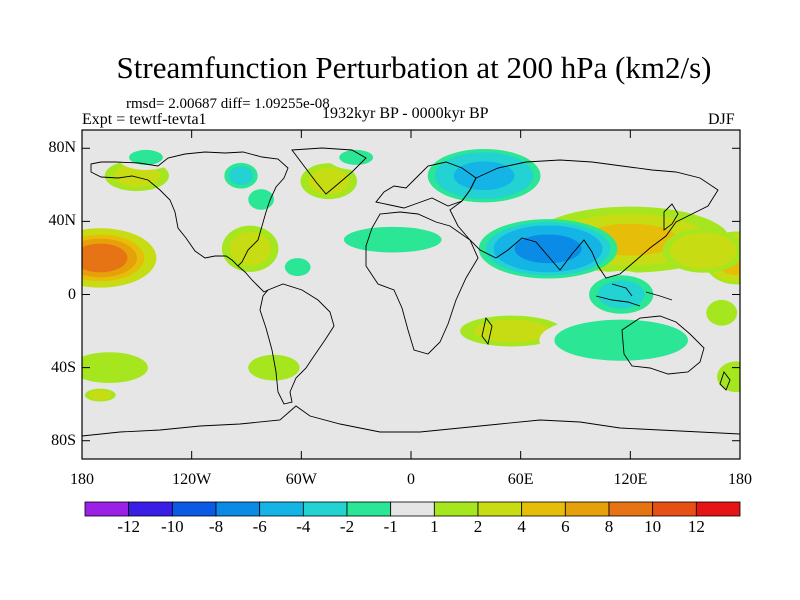  I want to click on stats-text: rmsd= 2.00687 diff= 1.09255e-08, so click(228, 104).